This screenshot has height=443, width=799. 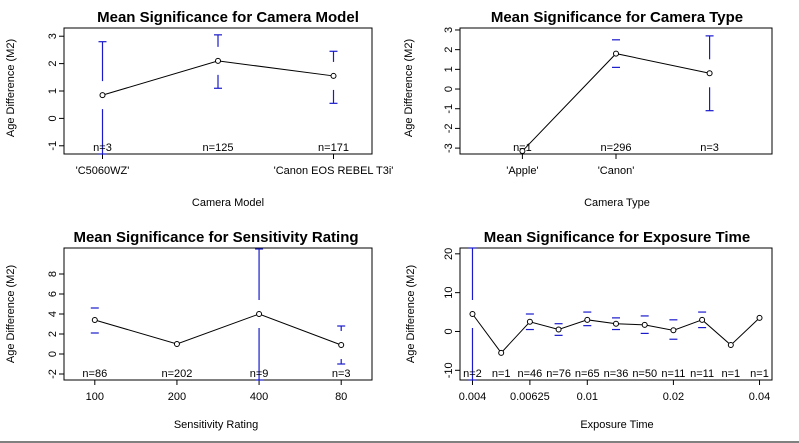 I want to click on chart-title: Mean Significance for Exposure Time, so click(x=617, y=237).